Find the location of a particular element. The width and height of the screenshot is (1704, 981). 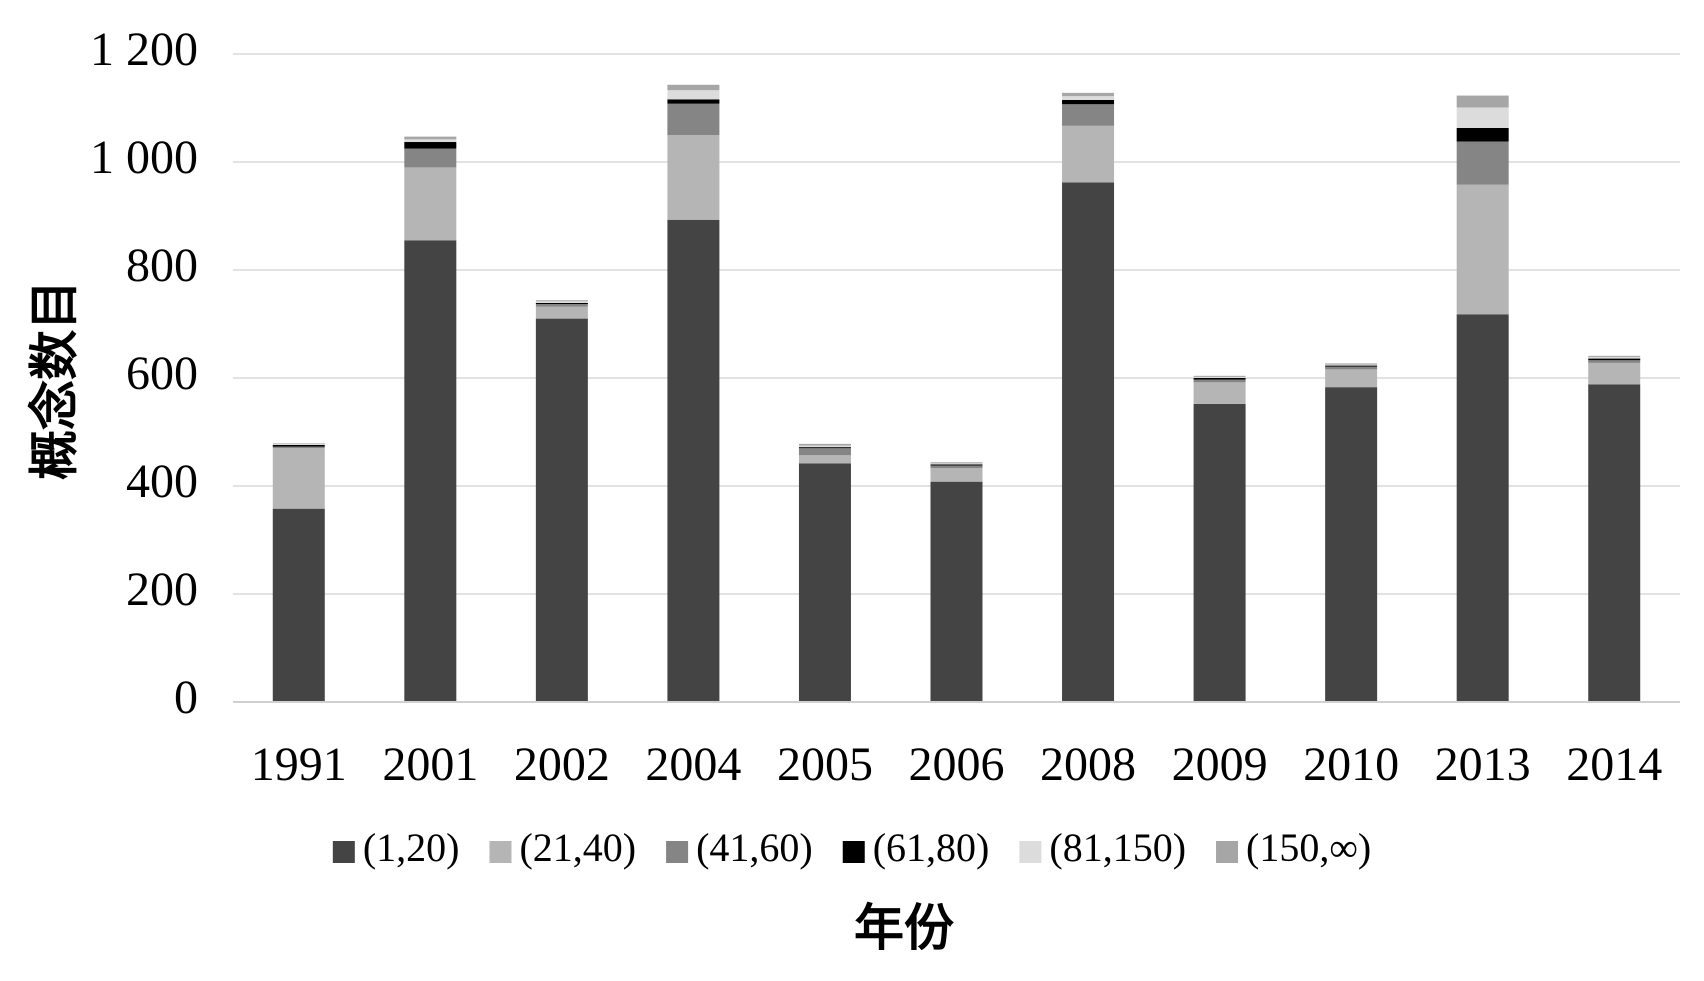

x-tick-label: 2010 is located at coordinates (1351, 764).